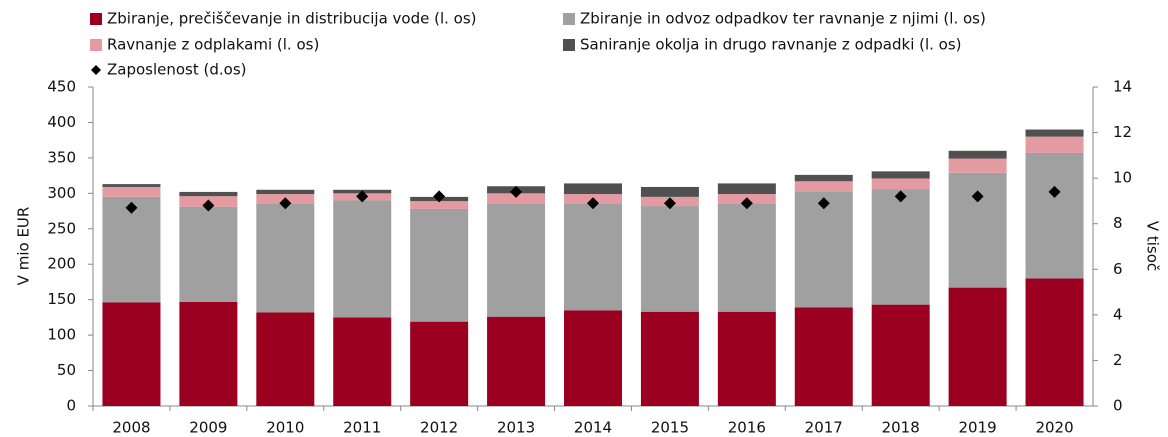 The image size is (1168, 437). Describe the element at coordinates (61, 193) in the screenshot. I see `y-tick-label: 300` at that location.